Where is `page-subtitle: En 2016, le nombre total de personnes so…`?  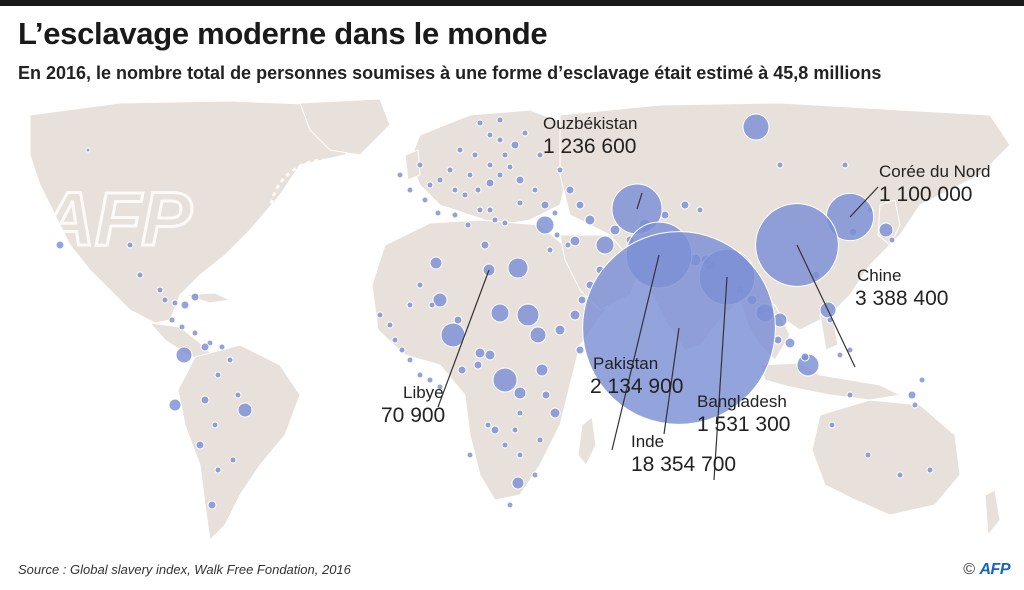
page-subtitle: En 2016, le nombre total de personnes so… is located at coordinates (450, 73).